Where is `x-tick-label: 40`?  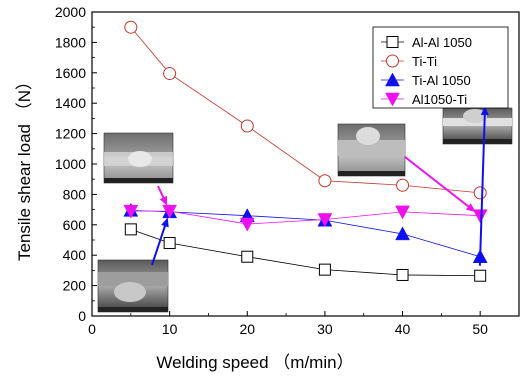
x-tick-label: 40 is located at coordinates (403, 329).